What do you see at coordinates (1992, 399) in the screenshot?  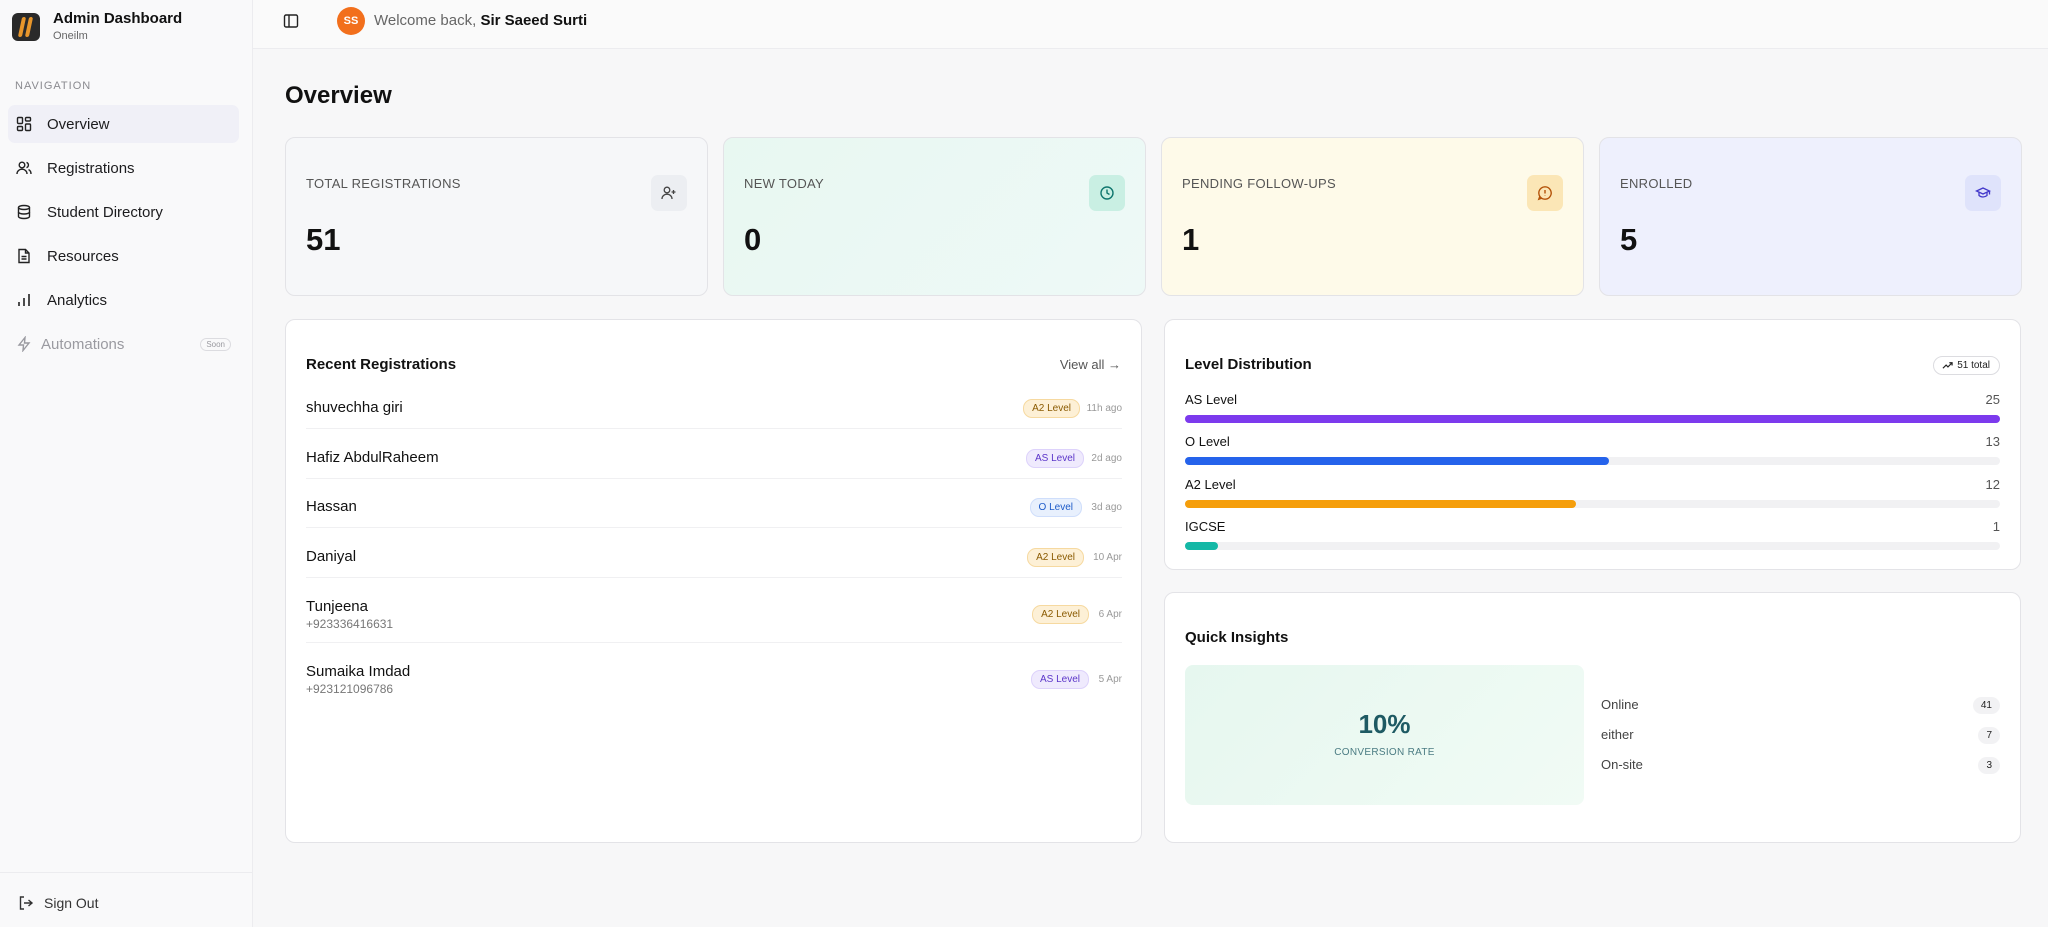 I see `level-count: 25` at bounding box center [1992, 399].